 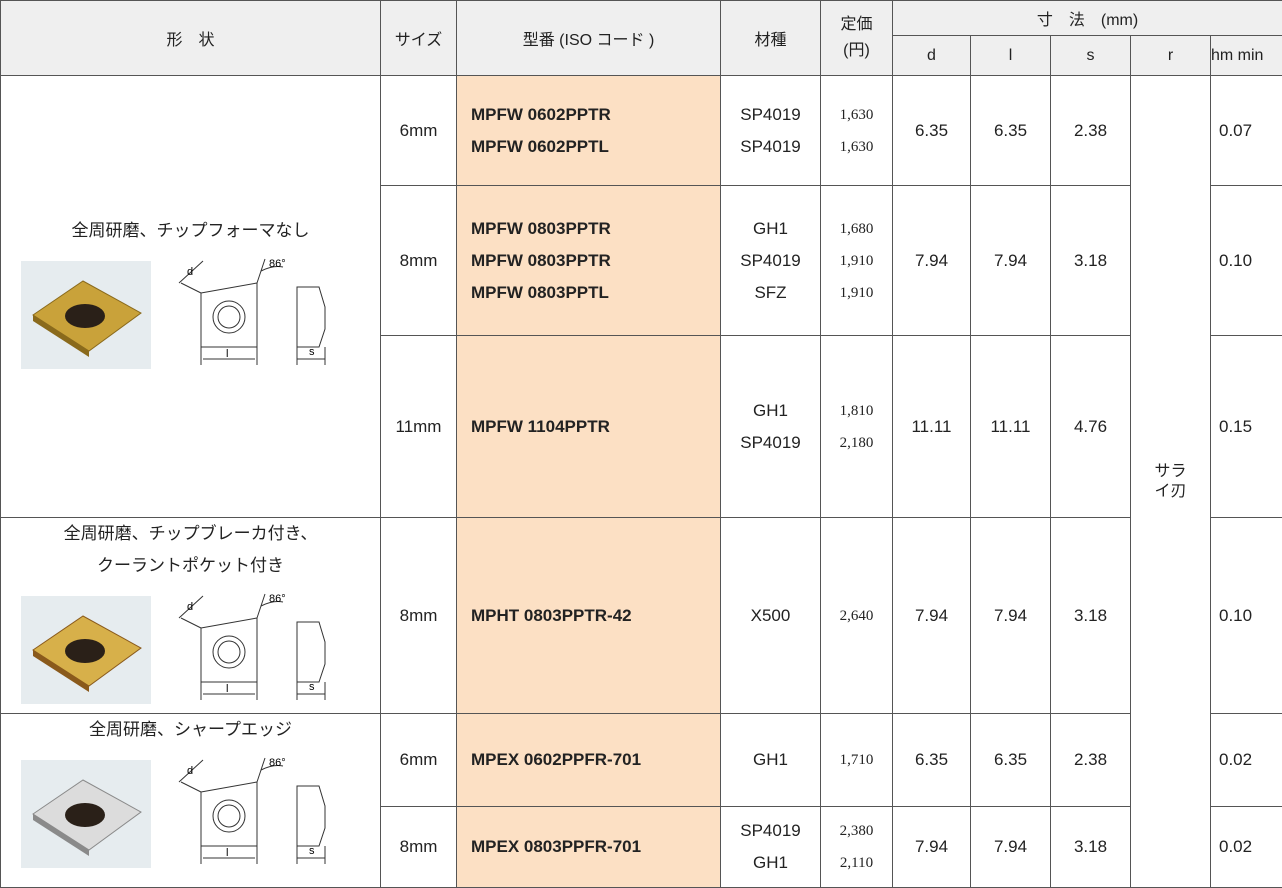 I want to click on header-cell: r, so click(x=1171, y=56).